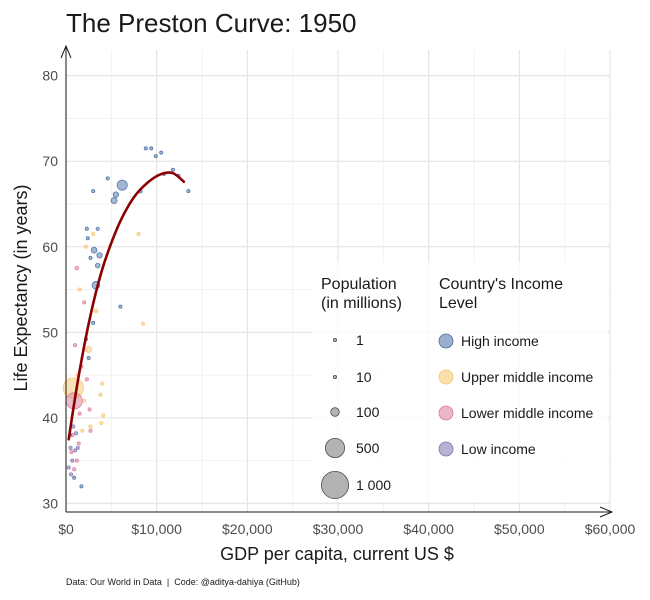  I want to click on x-tick-label: $30,000, so click(338, 529).